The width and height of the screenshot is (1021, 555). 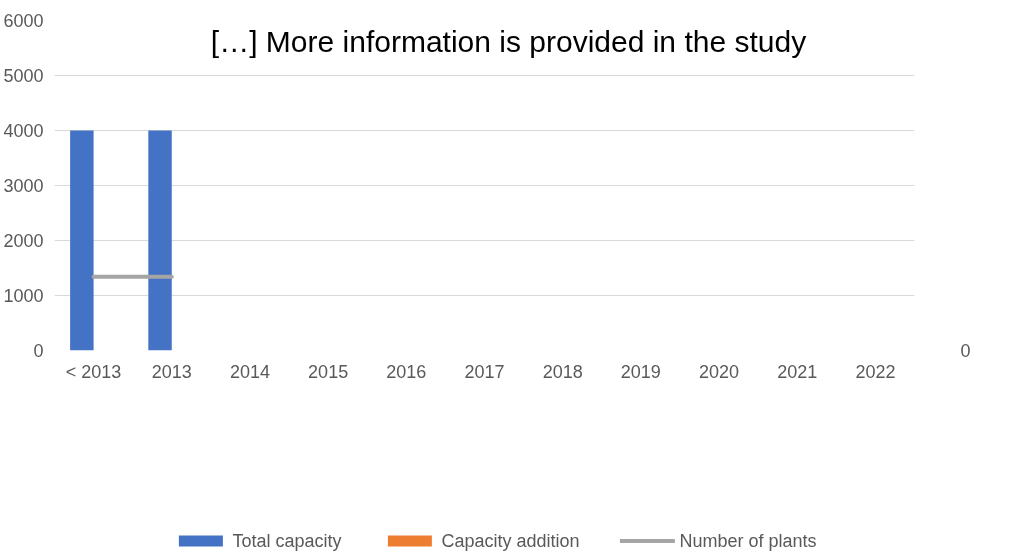 I want to click on x-tick-label: 2013, so click(x=171, y=371).